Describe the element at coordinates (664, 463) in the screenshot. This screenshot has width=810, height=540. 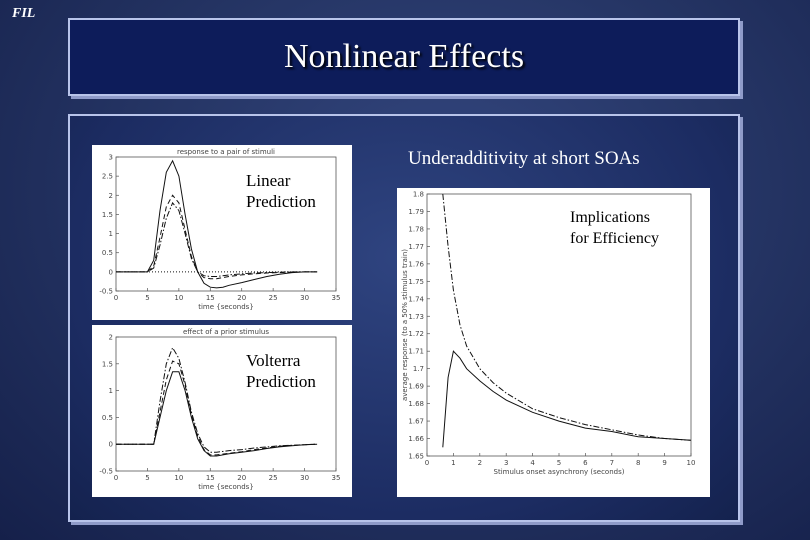
I see `x-tick-label: 9` at that location.